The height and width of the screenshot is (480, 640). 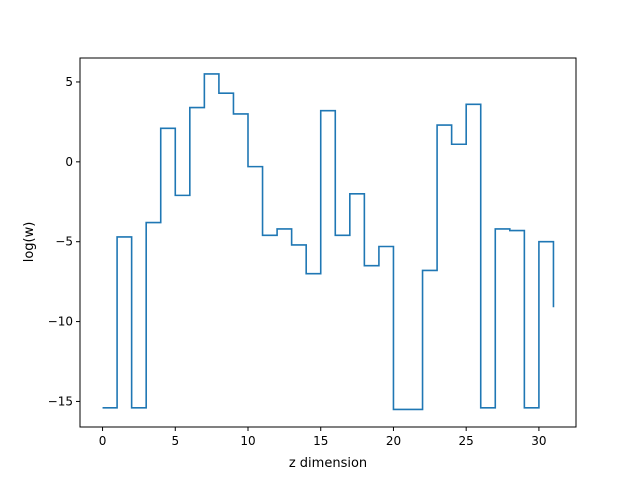 I want to click on y-tick-label: −10, so click(x=60, y=322).